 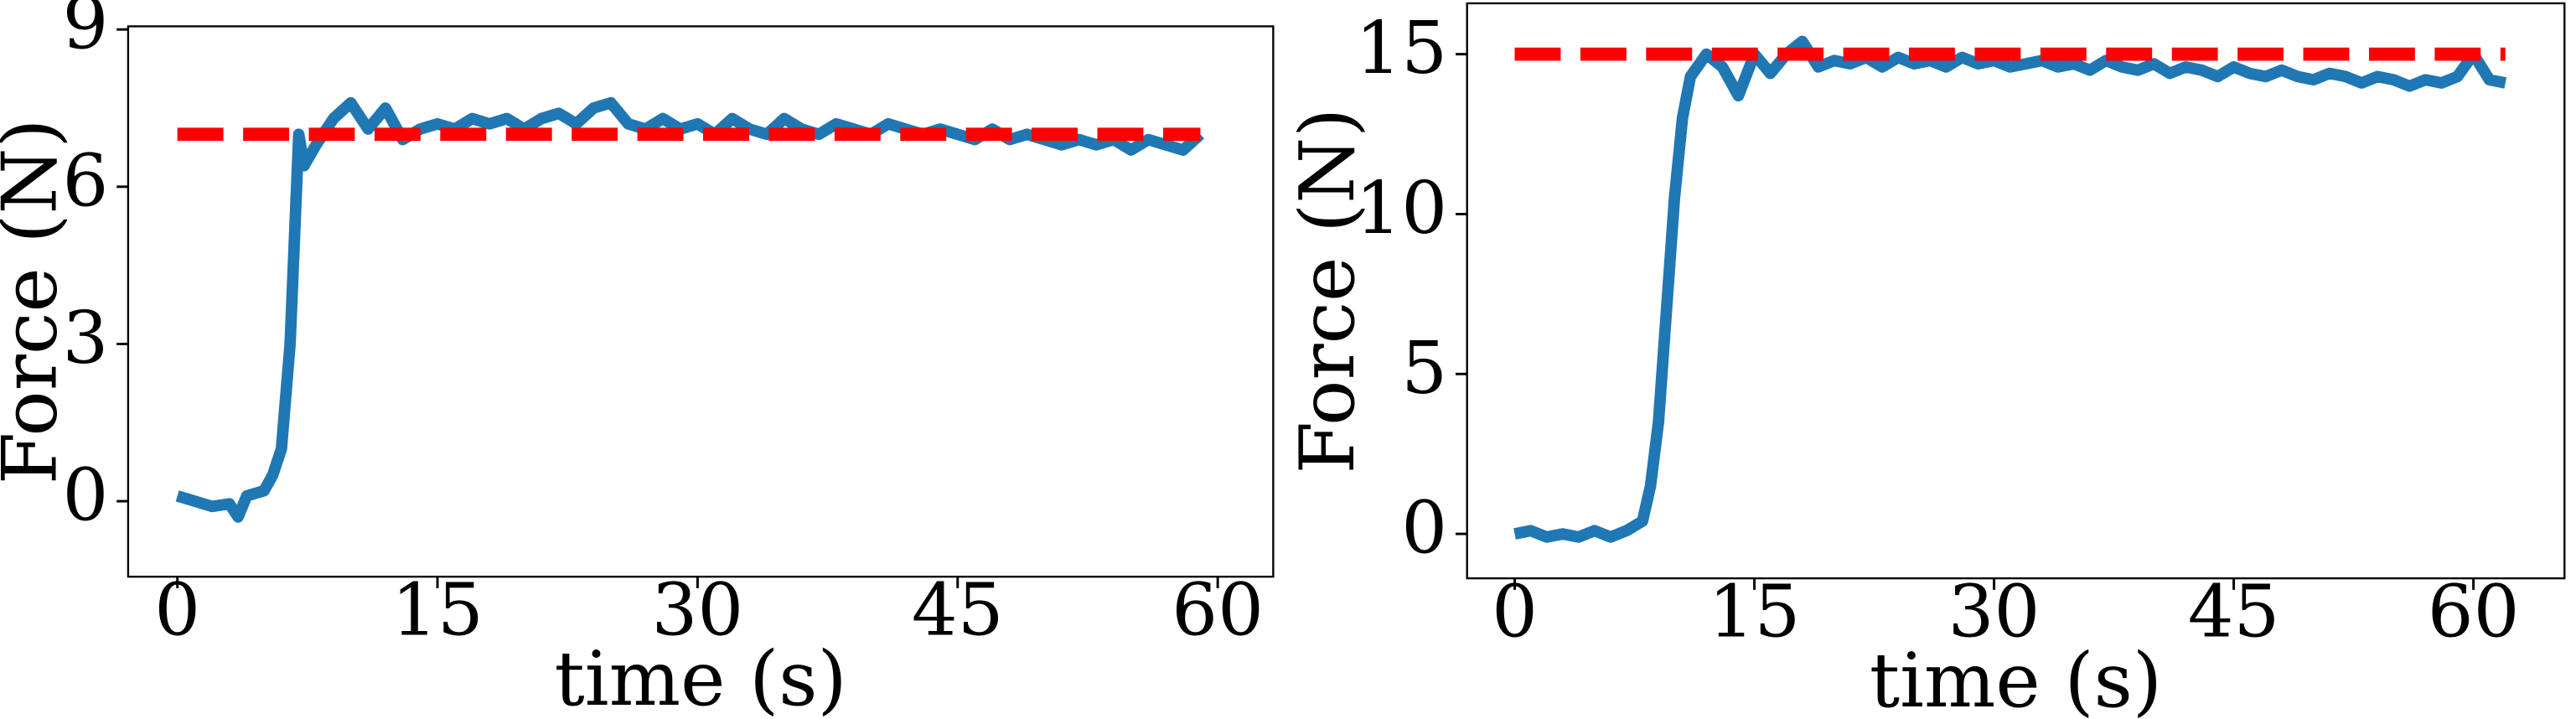 What do you see at coordinates (86, 338) in the screenshot?
I see `y-tick-label: 3` at bounding box center [86, 338].